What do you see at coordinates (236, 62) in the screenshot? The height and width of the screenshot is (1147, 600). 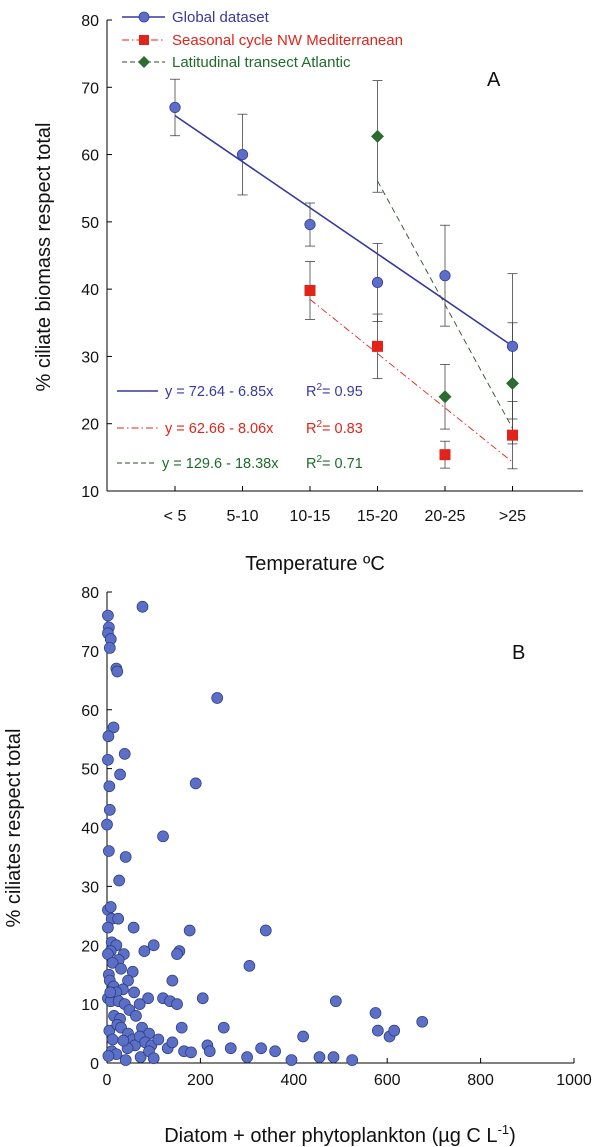 I see `legend-item-atlantic: Latitudinal transect Atlantic` at bounding box center [236, 62].